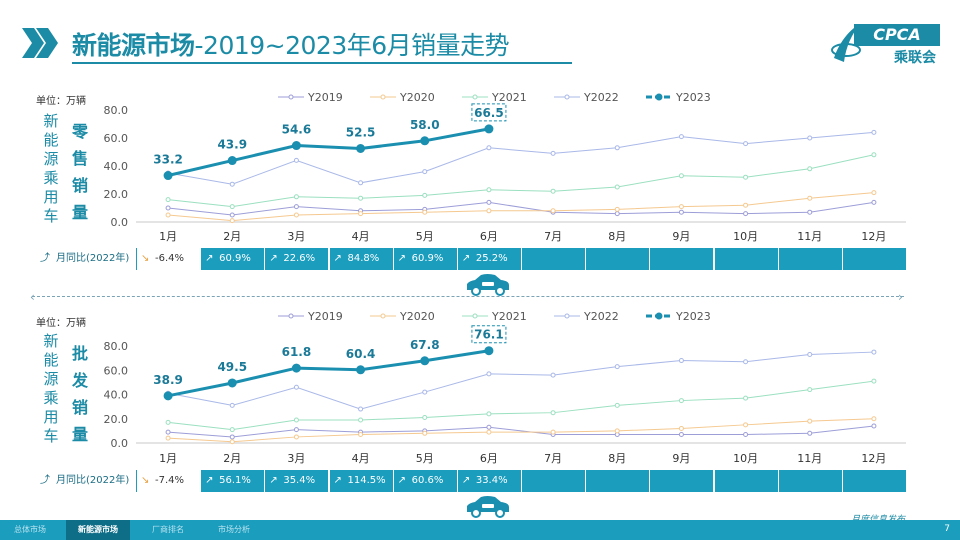 This screenshot has height=540, width=960. Describe the element at coordinates (98, 530) in the screenshot. I see `footer-tab-nev: 新能源市场` at that location.